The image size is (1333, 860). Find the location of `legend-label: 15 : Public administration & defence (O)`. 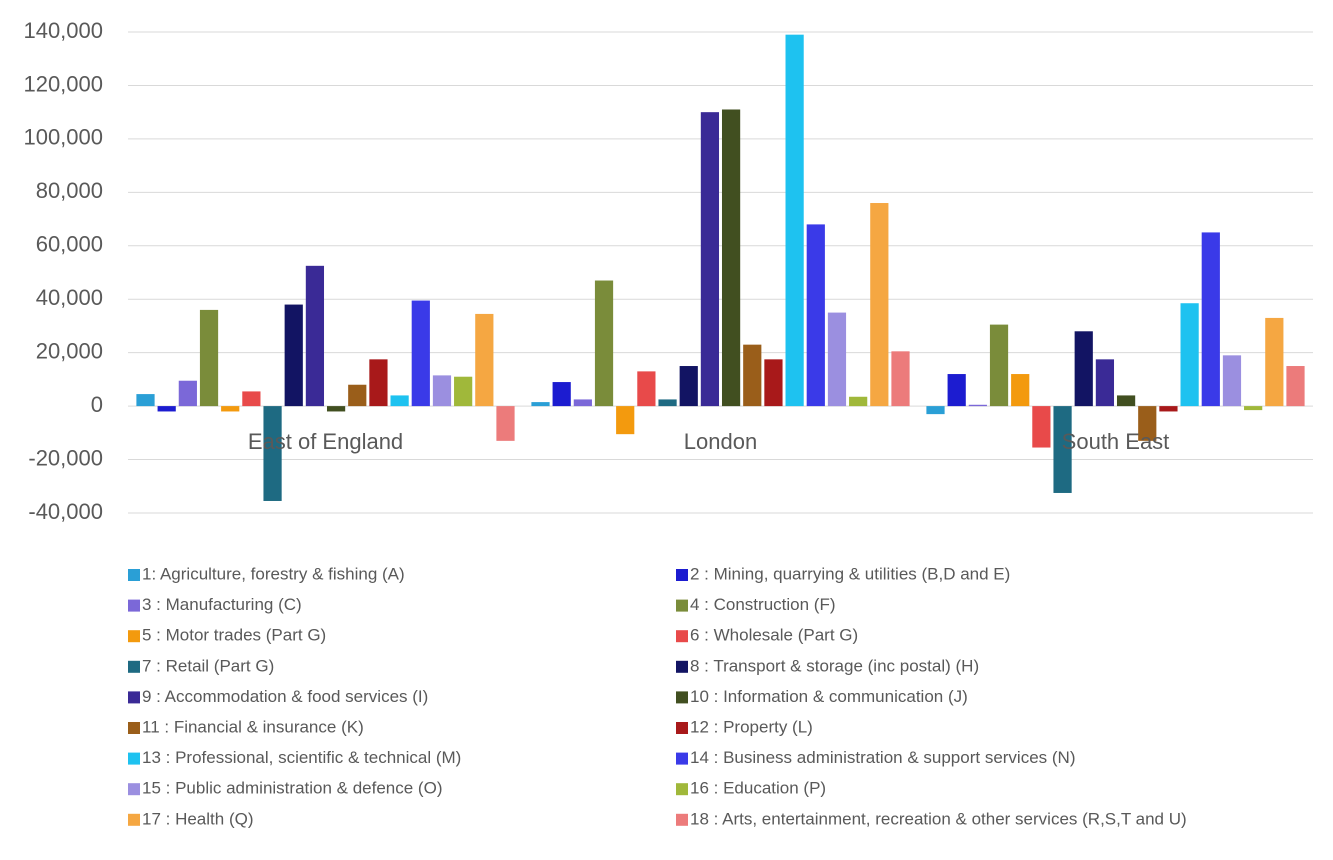

legend-label: 15 : Public administration & defence (O) is located at coordinates (292, 788).